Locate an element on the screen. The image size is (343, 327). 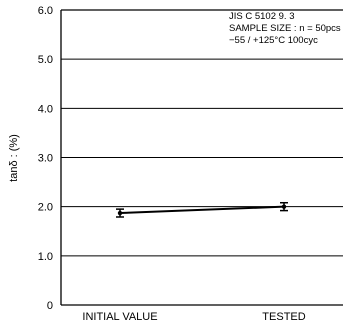
series is located at coordinates (202, 209).